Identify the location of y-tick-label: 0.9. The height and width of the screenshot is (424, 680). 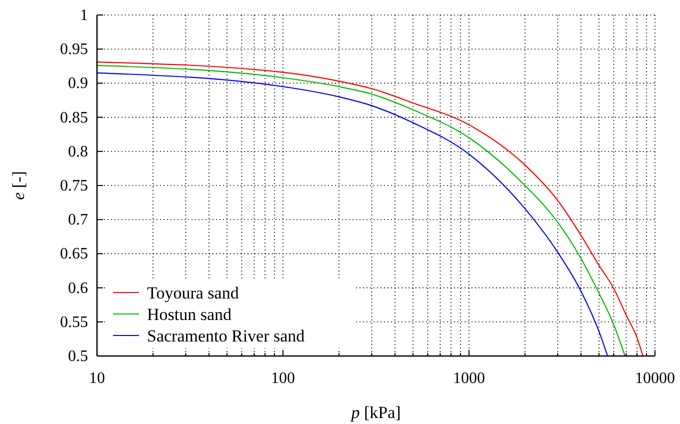
(78, 83).